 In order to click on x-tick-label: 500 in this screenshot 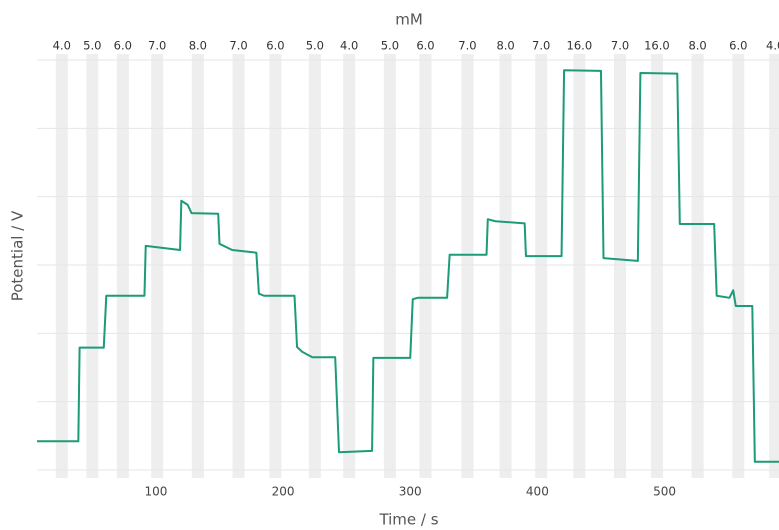, I will do `click(664, 492)`.